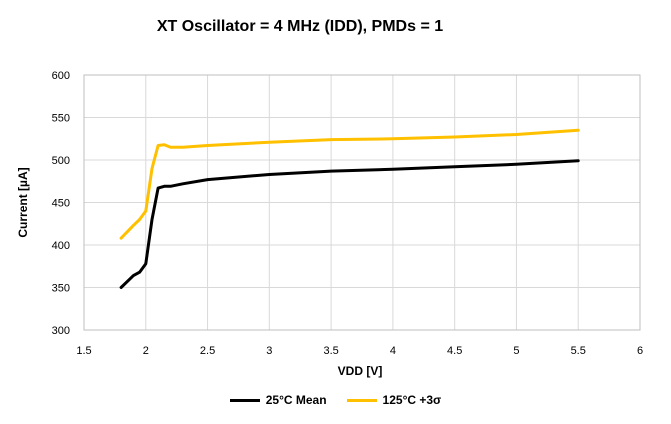 This screenshot has width=671, height=424. I want to click on x-tick-label: 3.5, so click(330, 351).